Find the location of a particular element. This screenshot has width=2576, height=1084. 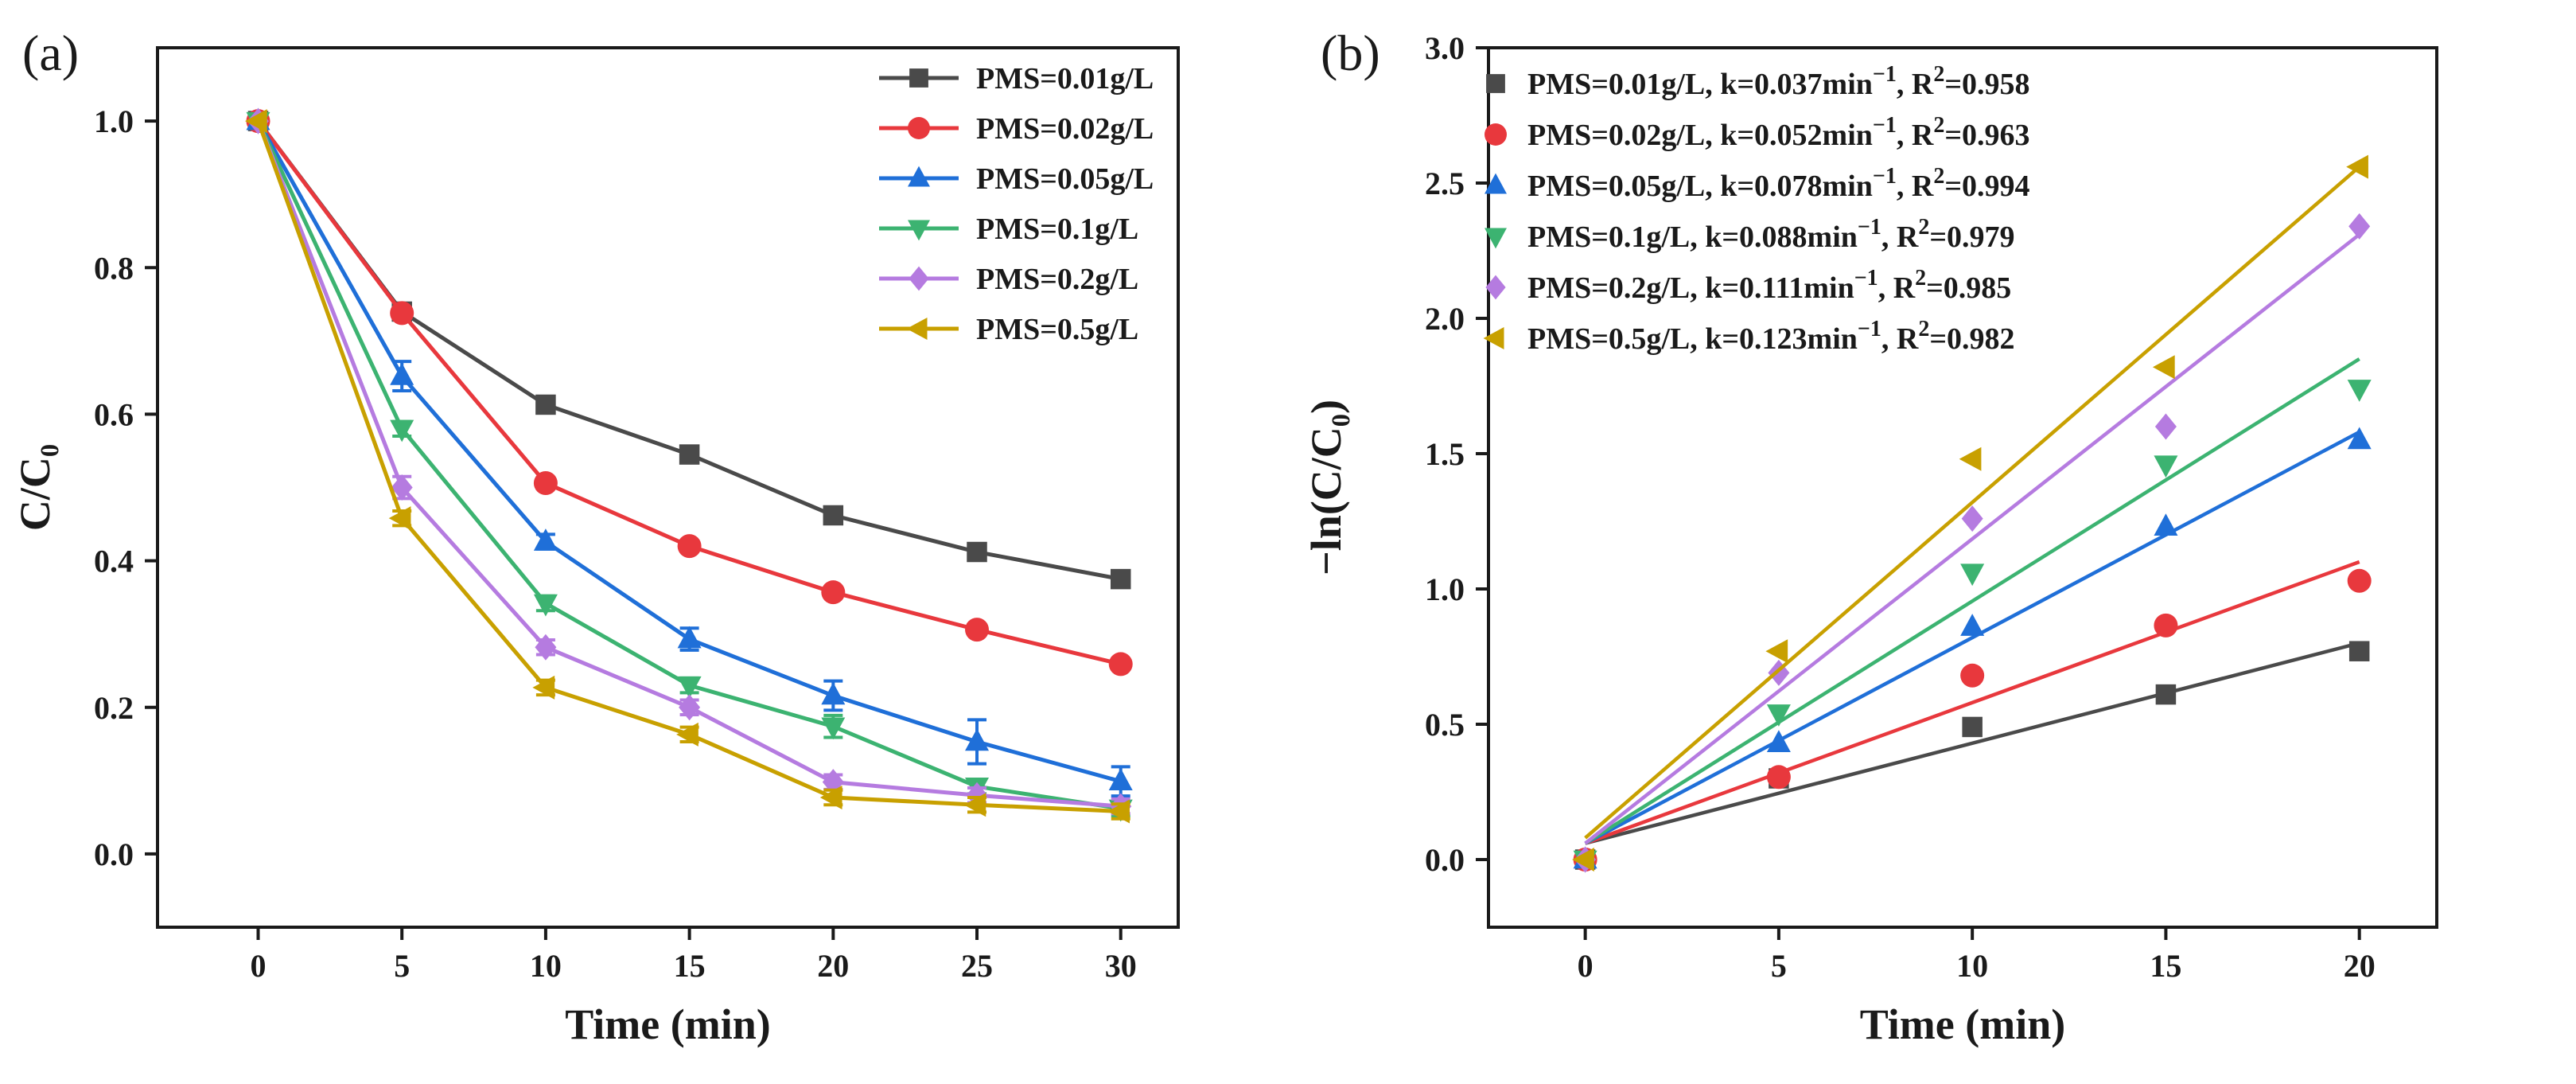

legend-label: PMS=0.05g/L is located at coordinates (1065, 179).